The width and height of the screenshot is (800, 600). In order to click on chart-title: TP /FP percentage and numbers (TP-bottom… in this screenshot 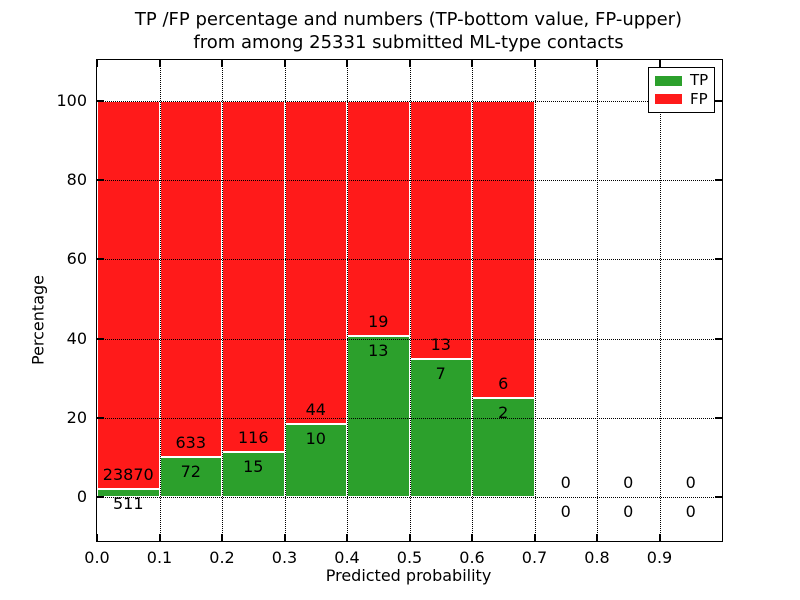, I will do `click(408, 31)`.